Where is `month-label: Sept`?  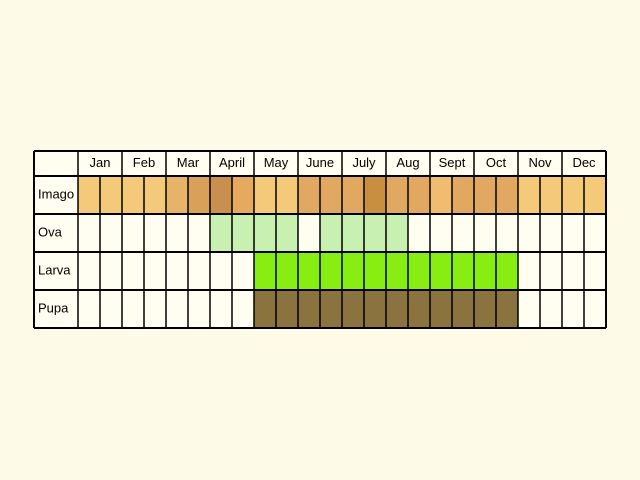 month-label: Sept is located at coordinates (452, 162).